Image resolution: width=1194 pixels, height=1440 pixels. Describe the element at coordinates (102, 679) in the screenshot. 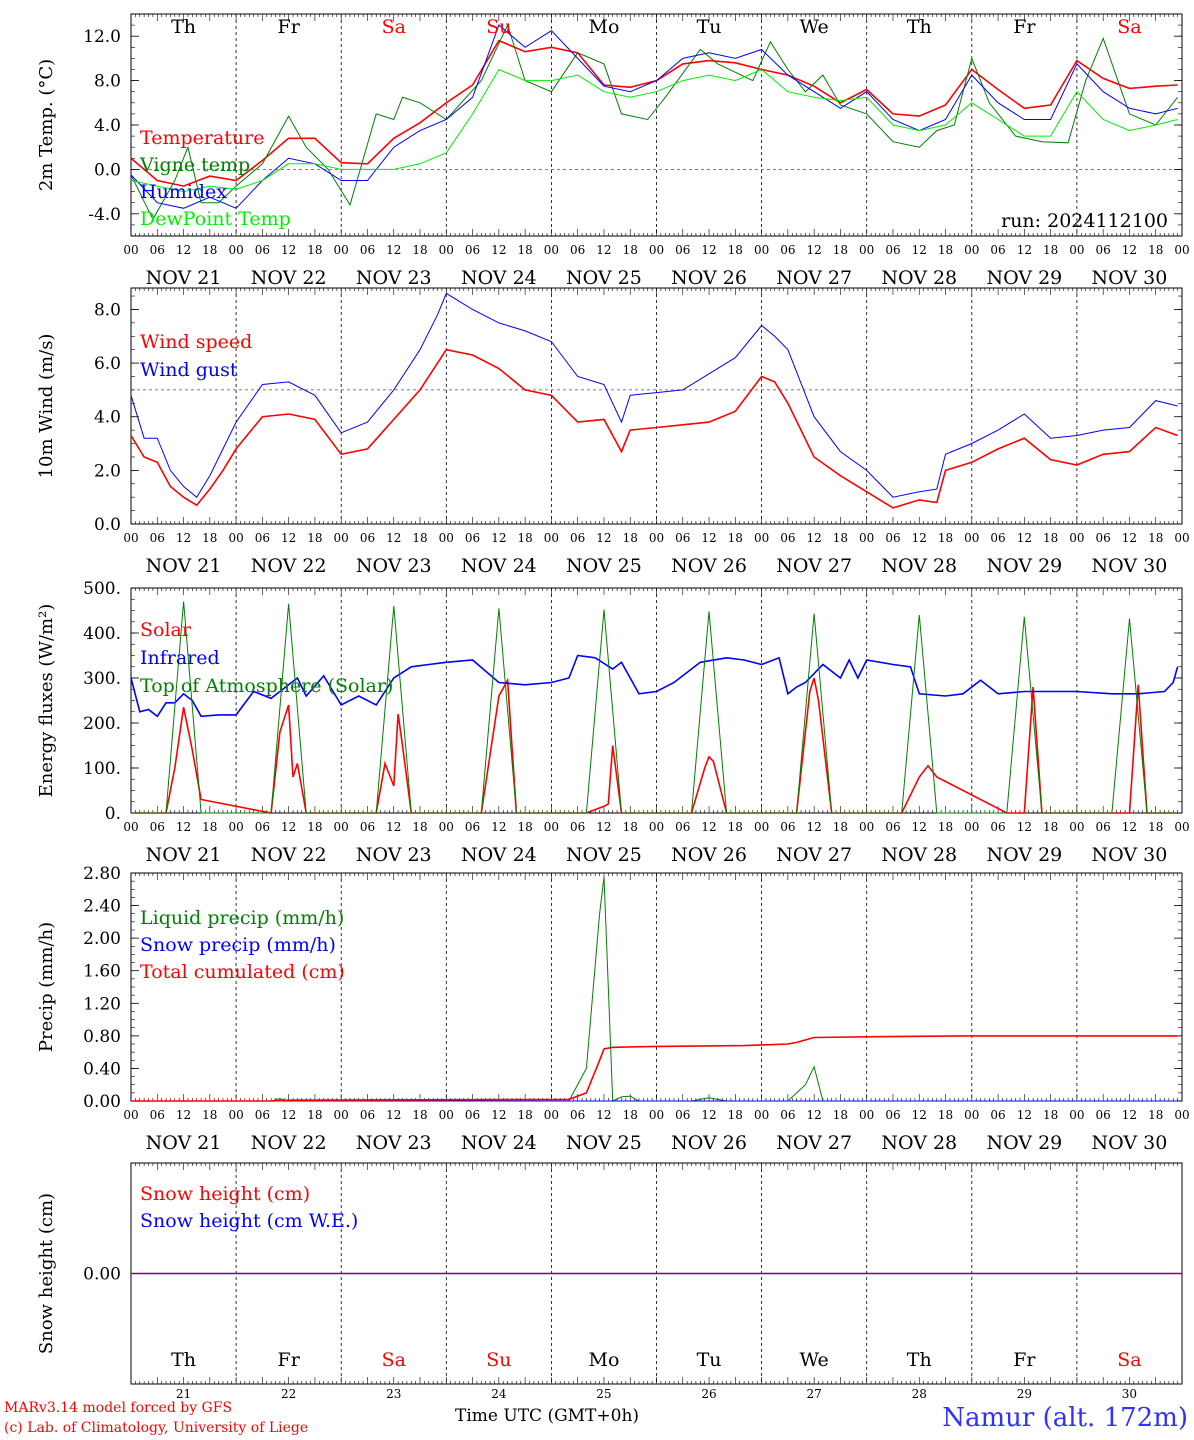

I see `y-tick-label: 300.` at that location.